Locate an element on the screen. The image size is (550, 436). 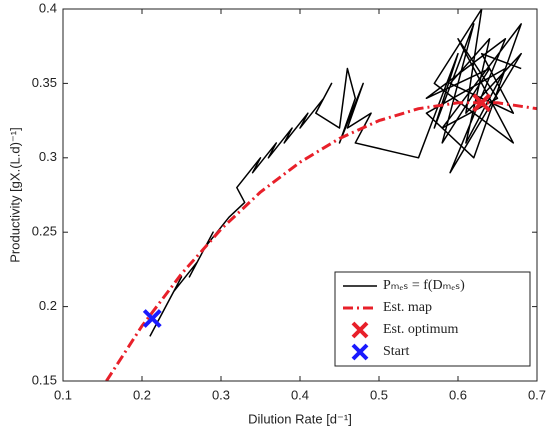
x-tick-label: 0.7 is located at coordinates (537, 394).